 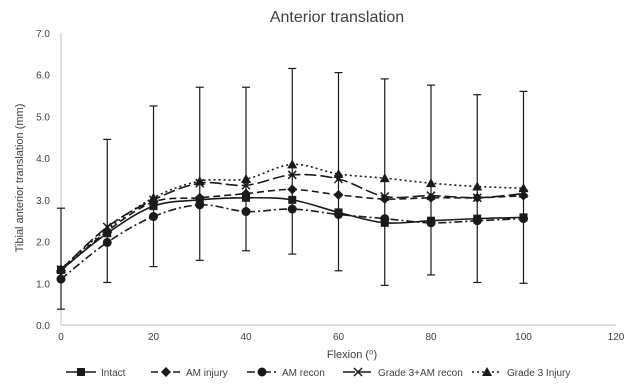 I want to click on y-tick-label: 1.0, so click(x=43, y=284).